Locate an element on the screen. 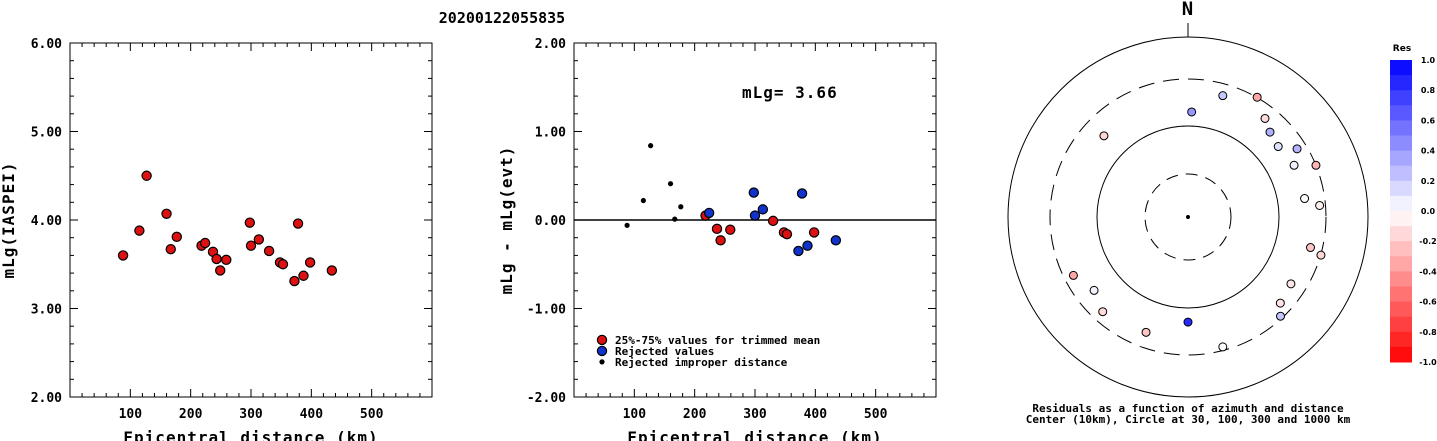  colorbar-tick-label: 1.0 is located at coordinates (1428, 60).